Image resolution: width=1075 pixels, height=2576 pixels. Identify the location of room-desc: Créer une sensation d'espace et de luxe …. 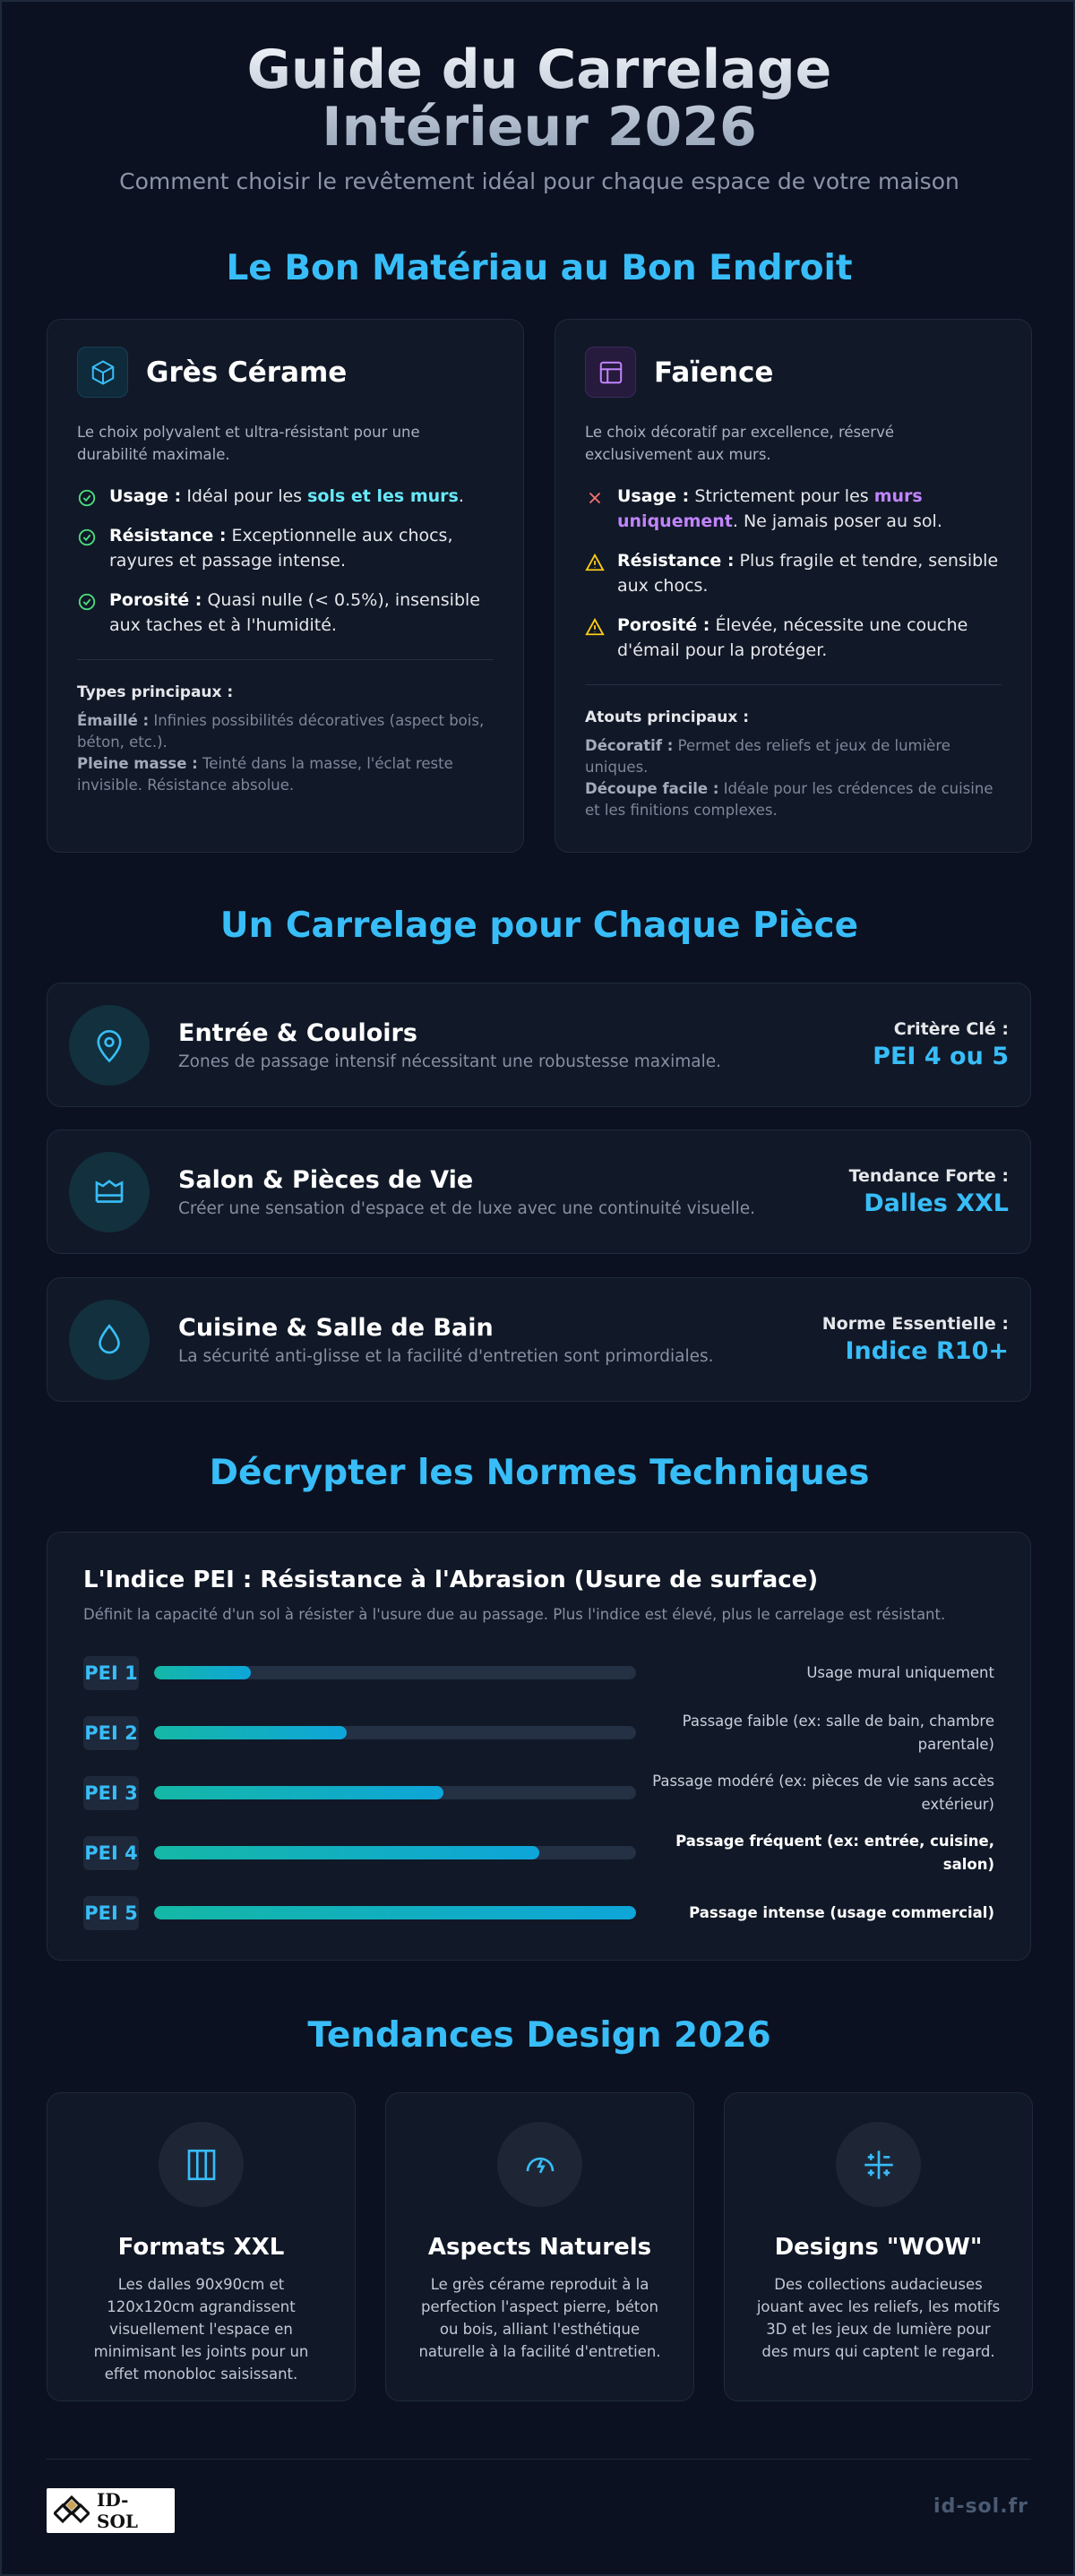
(467, 1208).